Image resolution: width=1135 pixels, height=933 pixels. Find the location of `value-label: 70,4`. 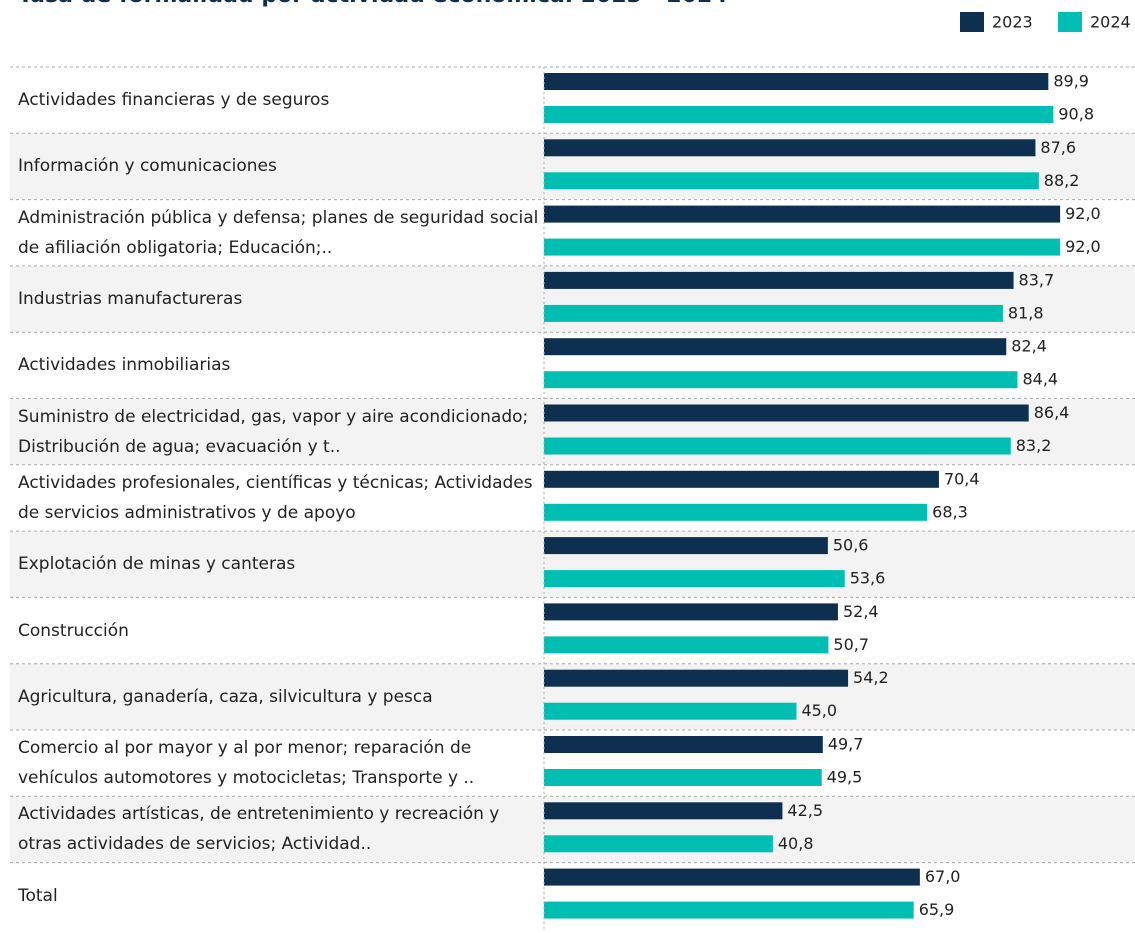

value-label: 70,4 is located at coordinates (962, 478).